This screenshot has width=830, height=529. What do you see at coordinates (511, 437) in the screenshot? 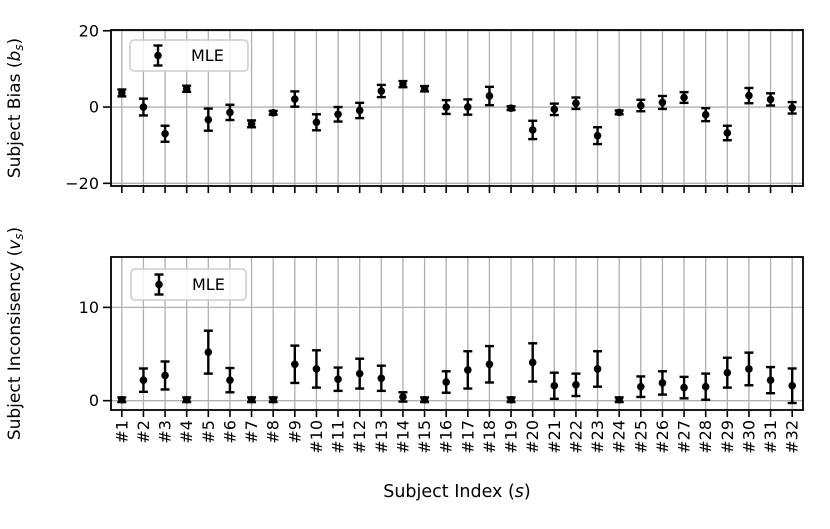
I see `xtick-label: #19` at bounding box center [511, 437].